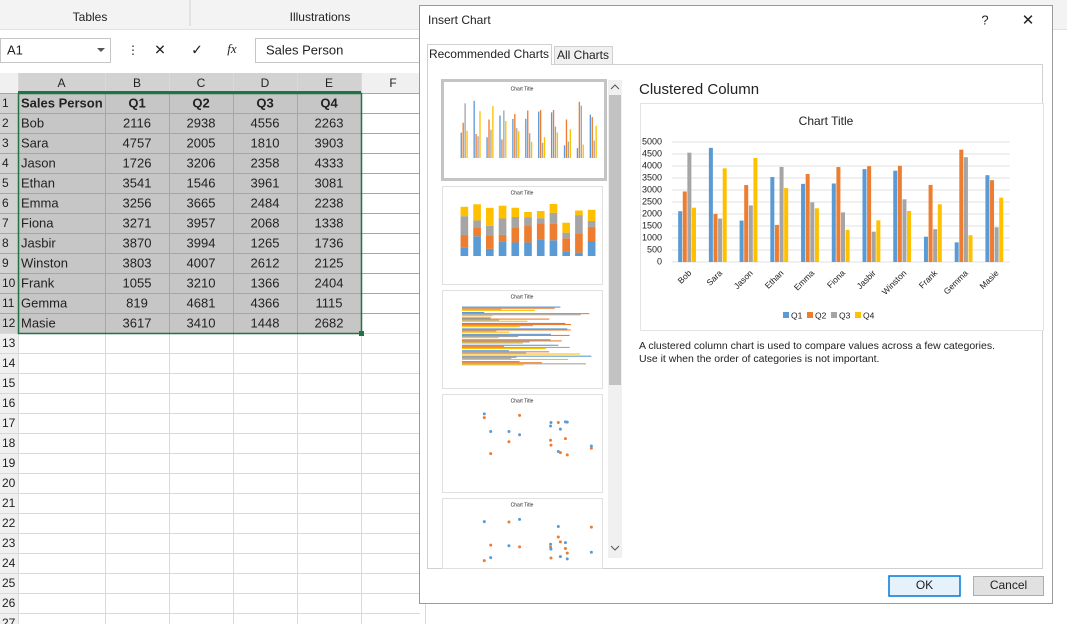  Describe the element at coordinates (5, 183) in the screenshot. I see `row-number: 5` at that location.